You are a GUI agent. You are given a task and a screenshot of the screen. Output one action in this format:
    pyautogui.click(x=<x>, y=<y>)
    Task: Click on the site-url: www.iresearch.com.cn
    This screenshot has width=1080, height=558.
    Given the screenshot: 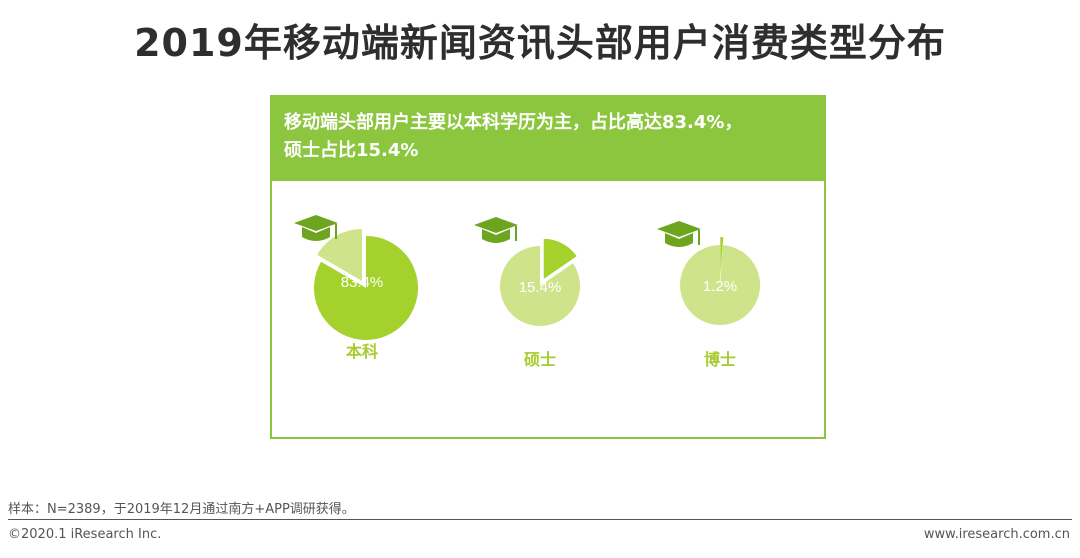 What is the action you would take?
    pyautogui.click(x=996, y=534)
    